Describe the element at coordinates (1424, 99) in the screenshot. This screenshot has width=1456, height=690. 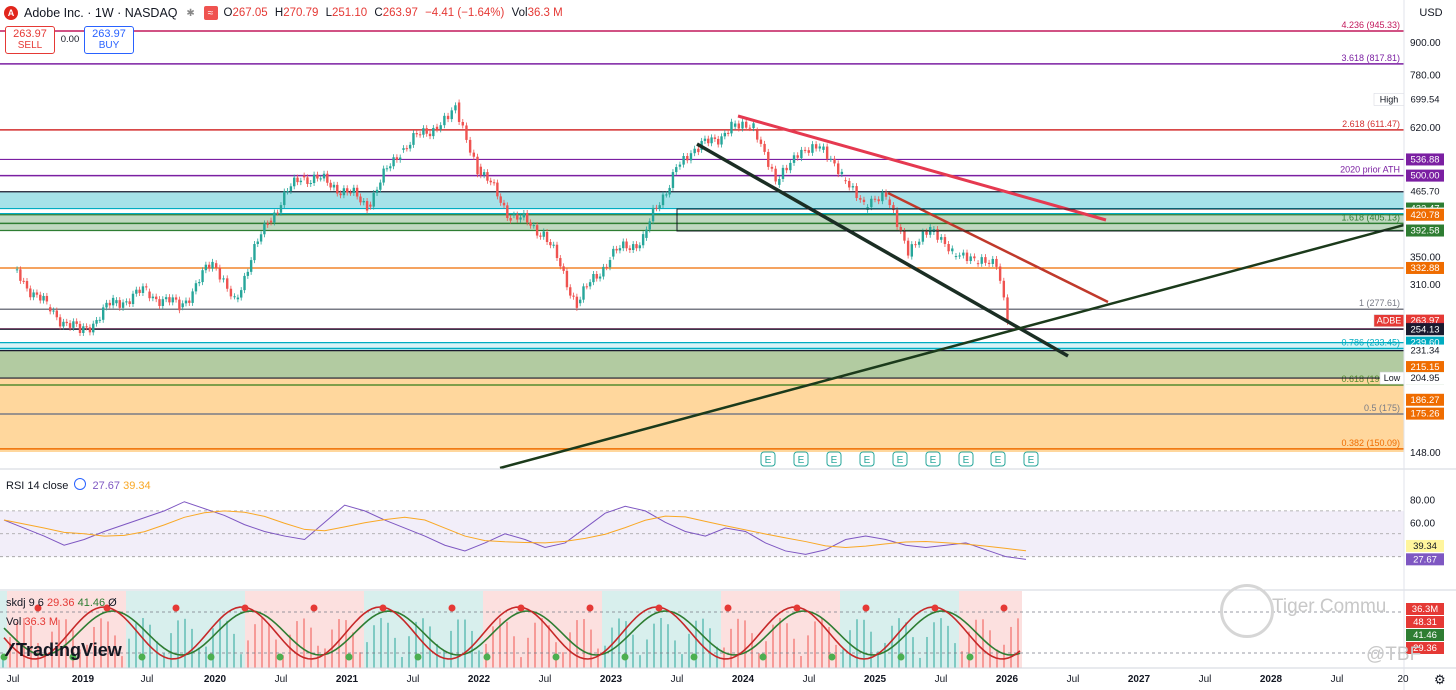
I see `price-tag-value: 699.54` at that location.